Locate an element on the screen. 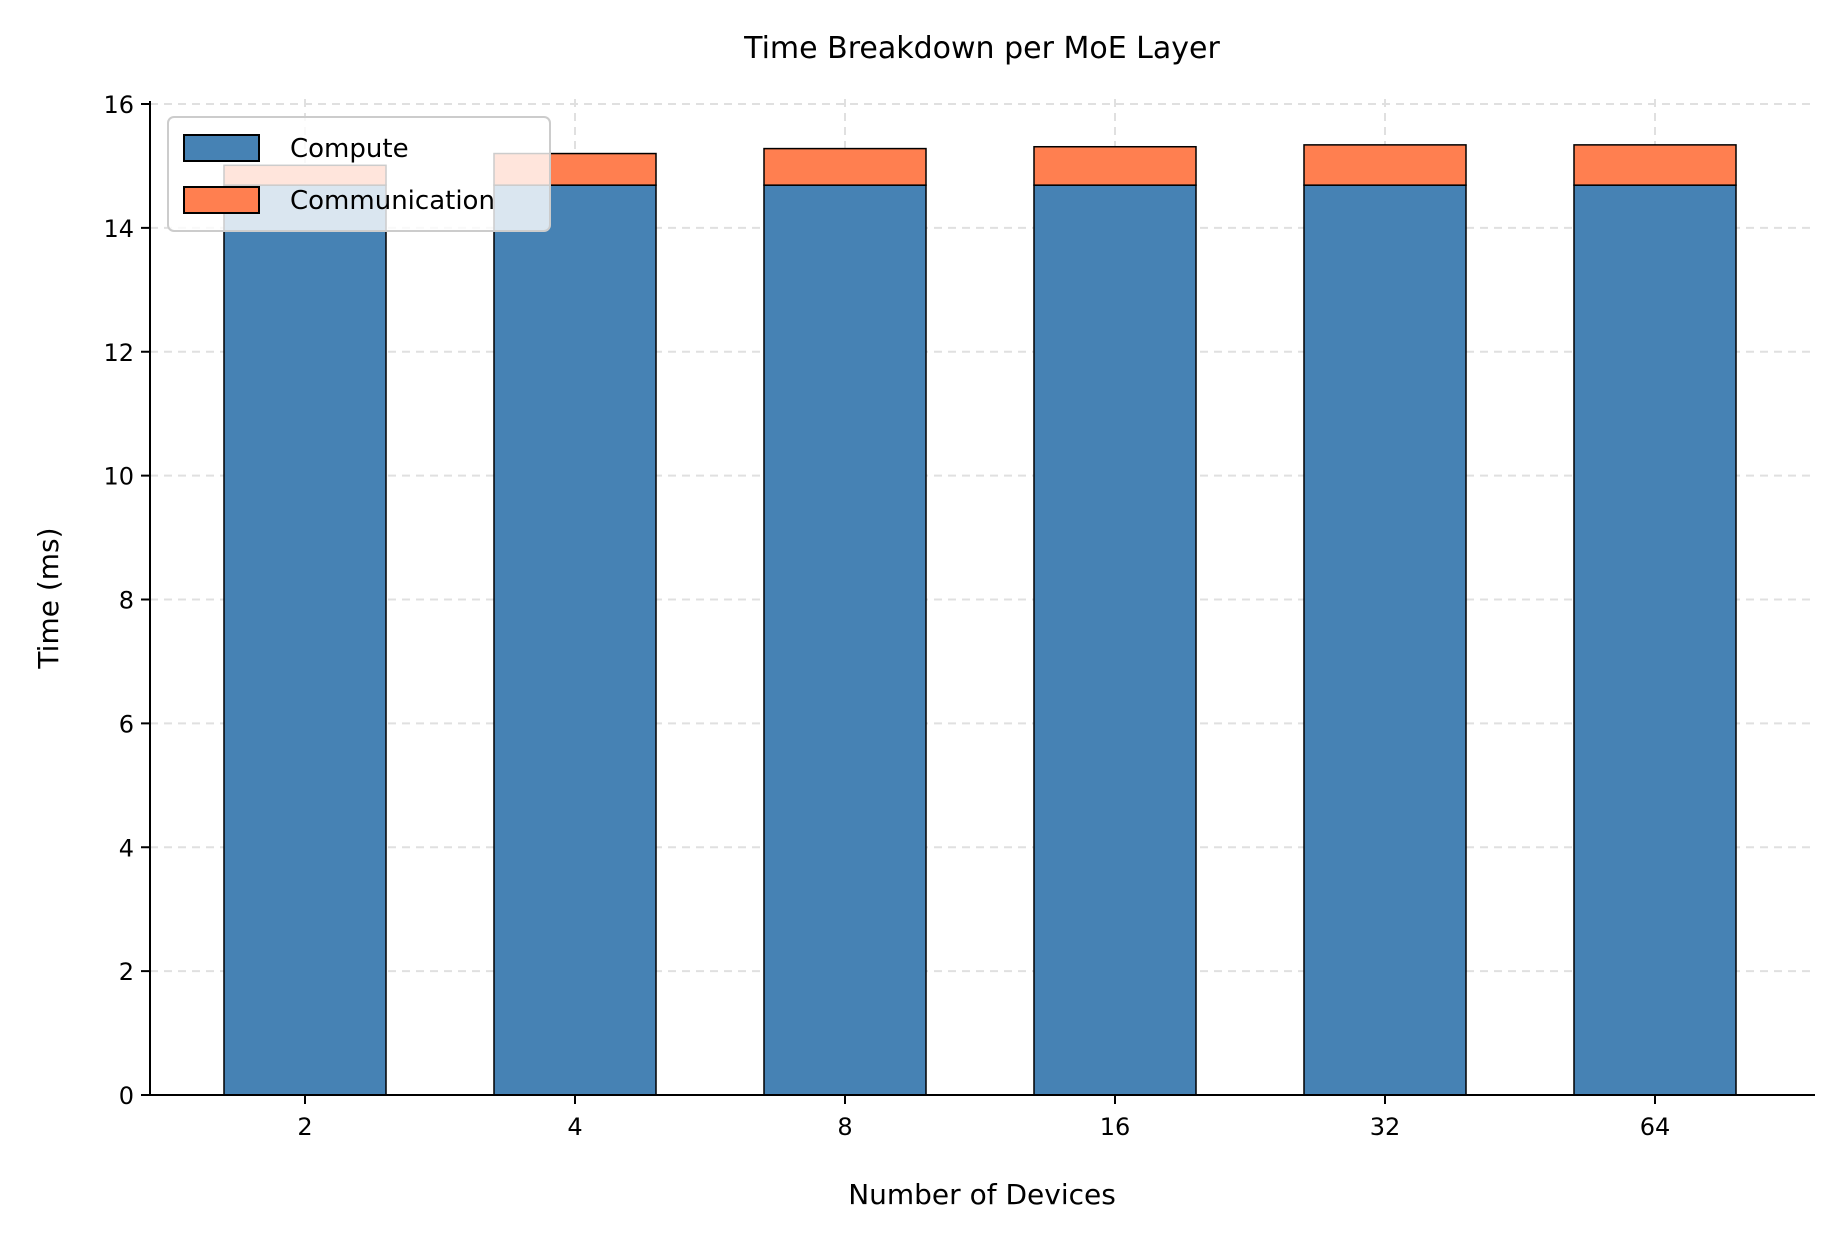 This screenshot has width=1834, height=1234. y-axis-label: Time (ms) is located at coordinates (48, 598).